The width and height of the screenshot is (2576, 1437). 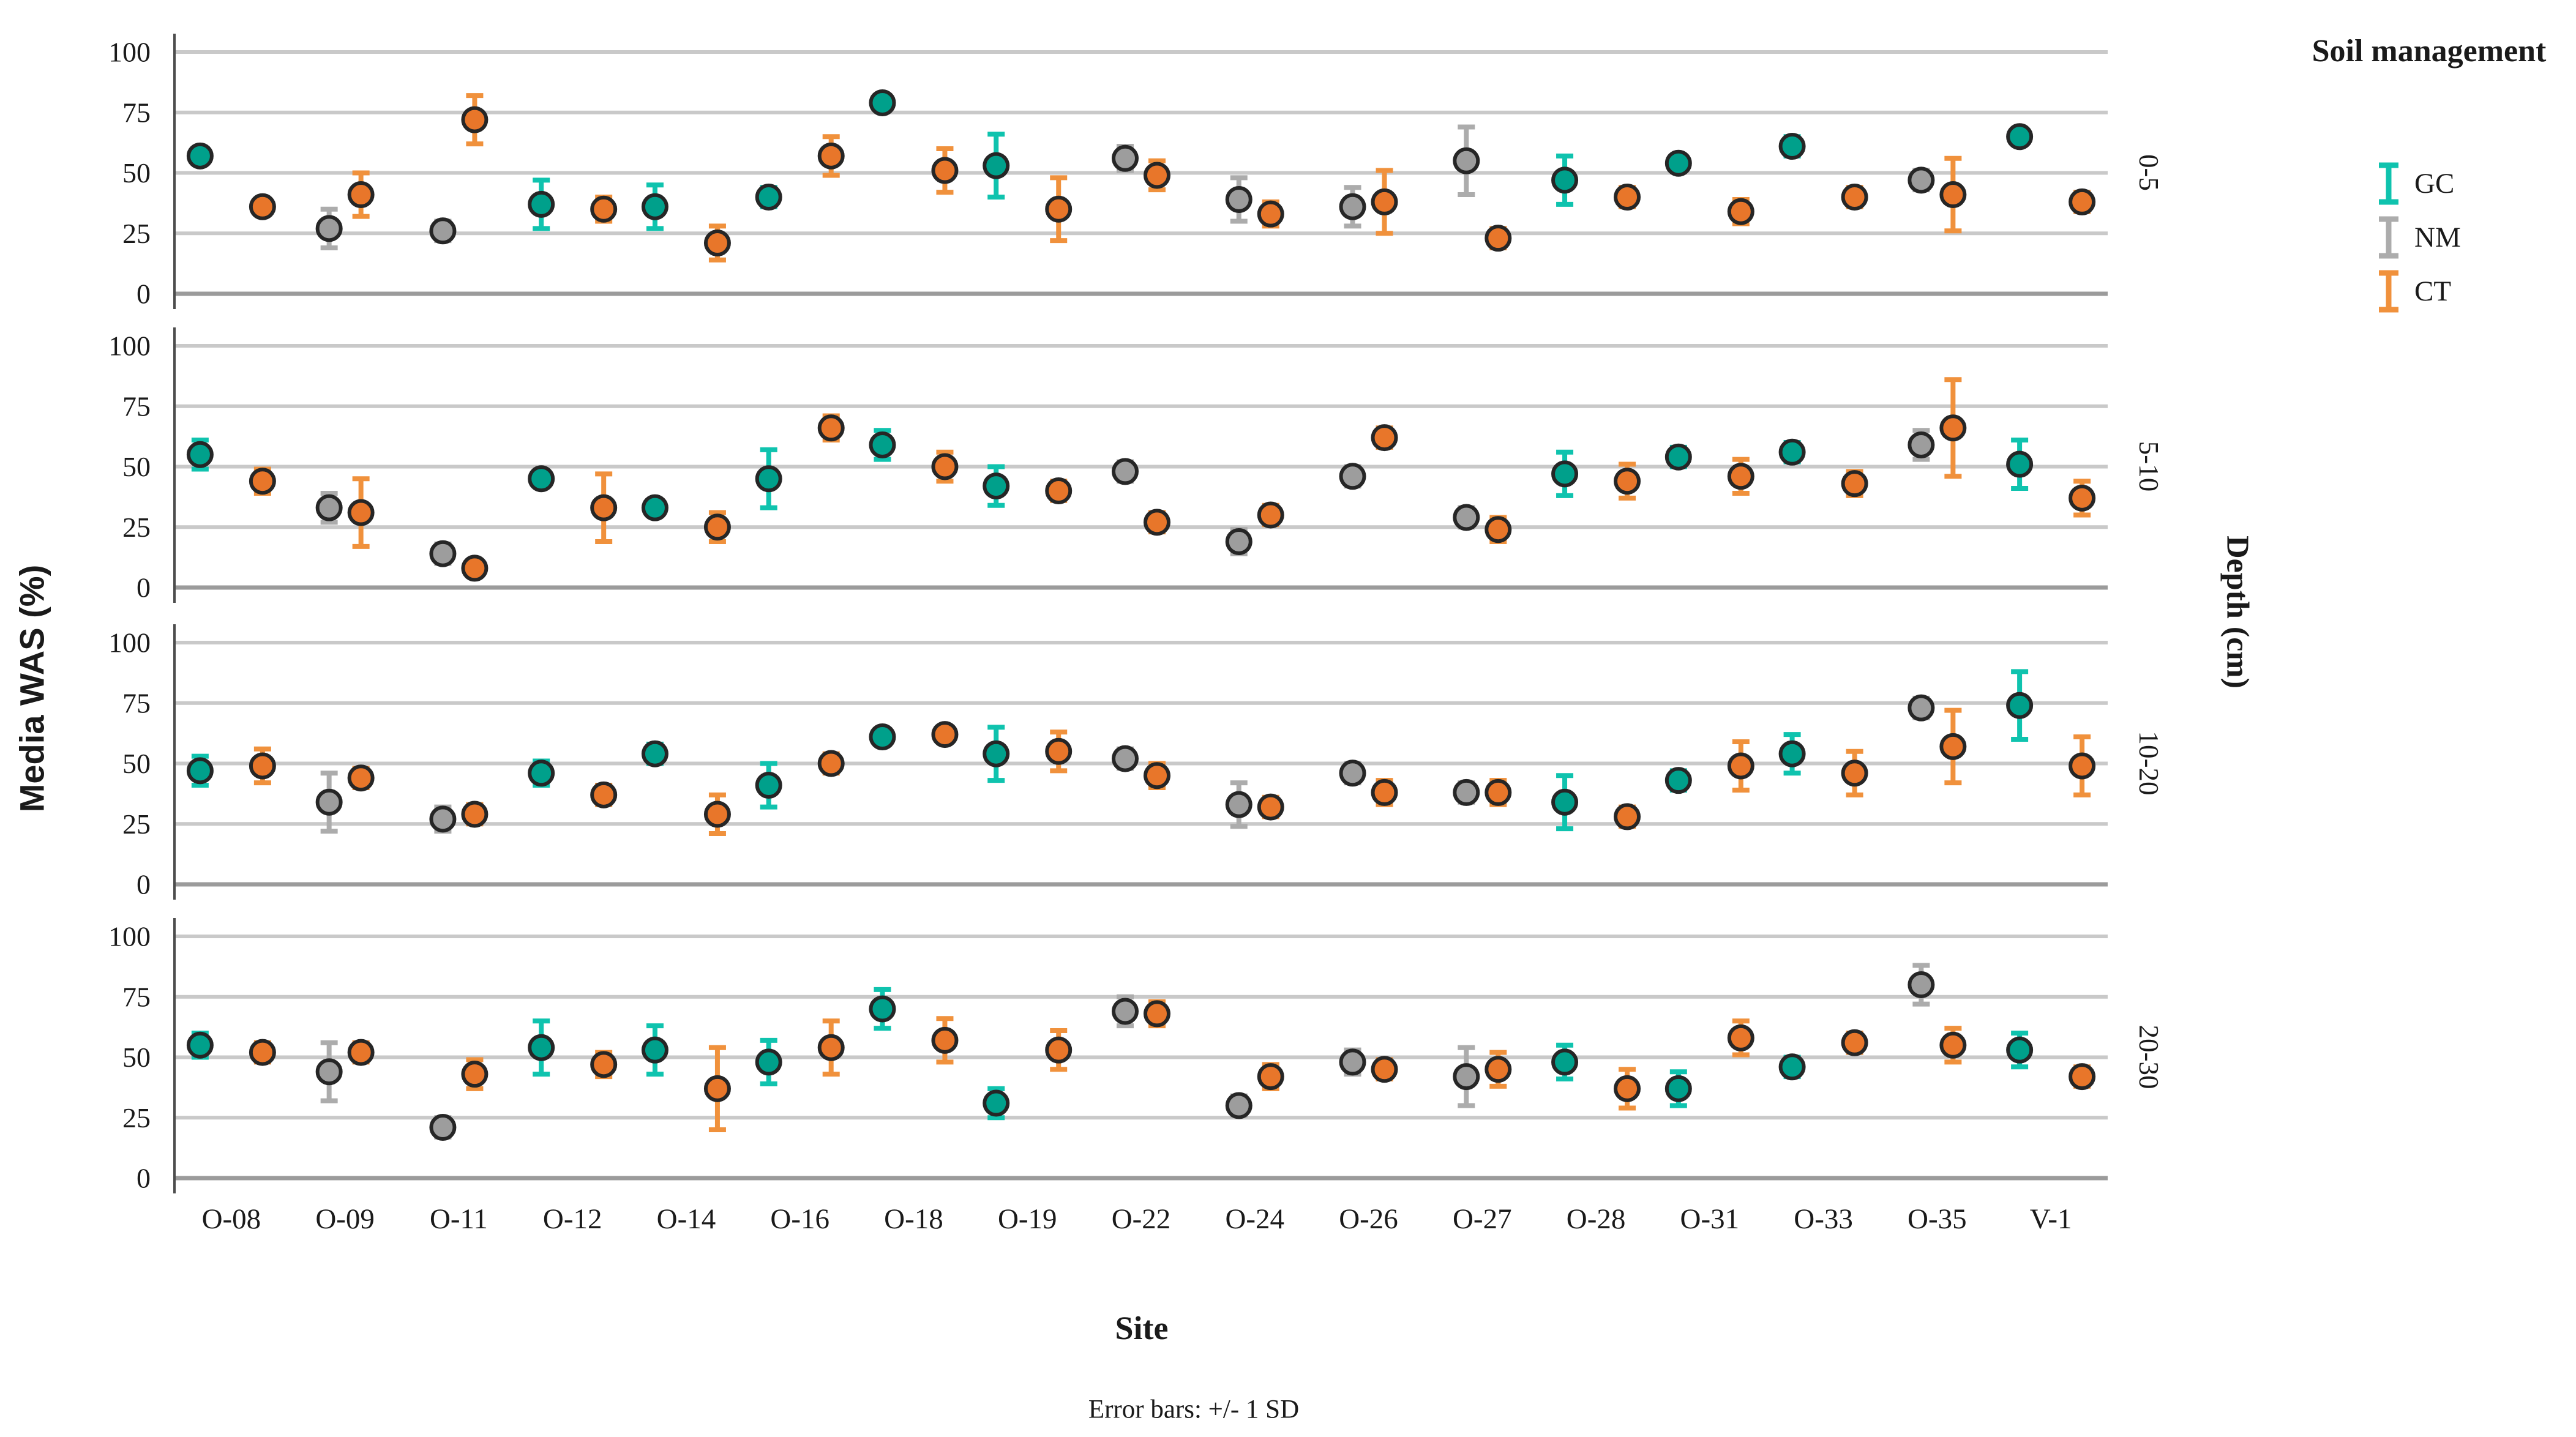 I want to click on y-tick-label: 0, so click(x=144, y=1178).